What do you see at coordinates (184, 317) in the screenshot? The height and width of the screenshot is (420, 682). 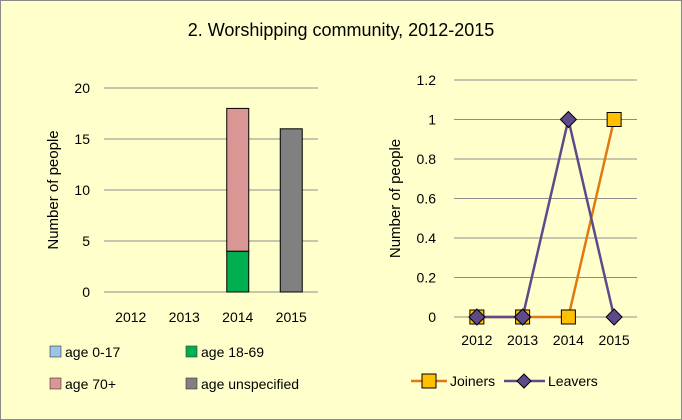 I see `bar-x-tick-label: 2013` at bounding box center [184, 317].